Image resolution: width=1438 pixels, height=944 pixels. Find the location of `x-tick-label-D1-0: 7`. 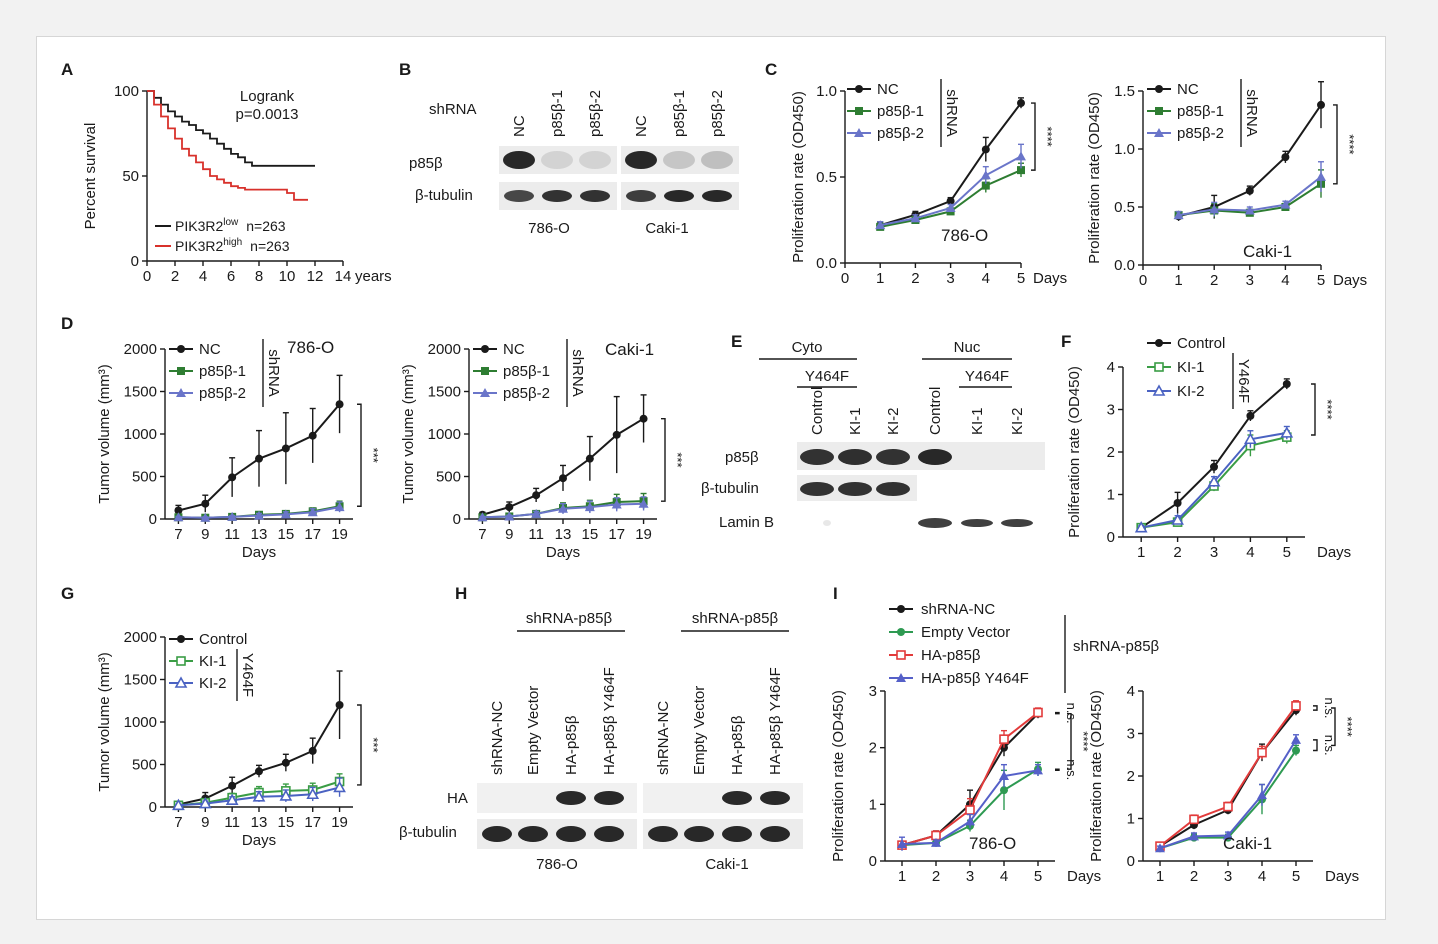

x-tick-label-D1-0: 7 is located at coordinates (178, 534).